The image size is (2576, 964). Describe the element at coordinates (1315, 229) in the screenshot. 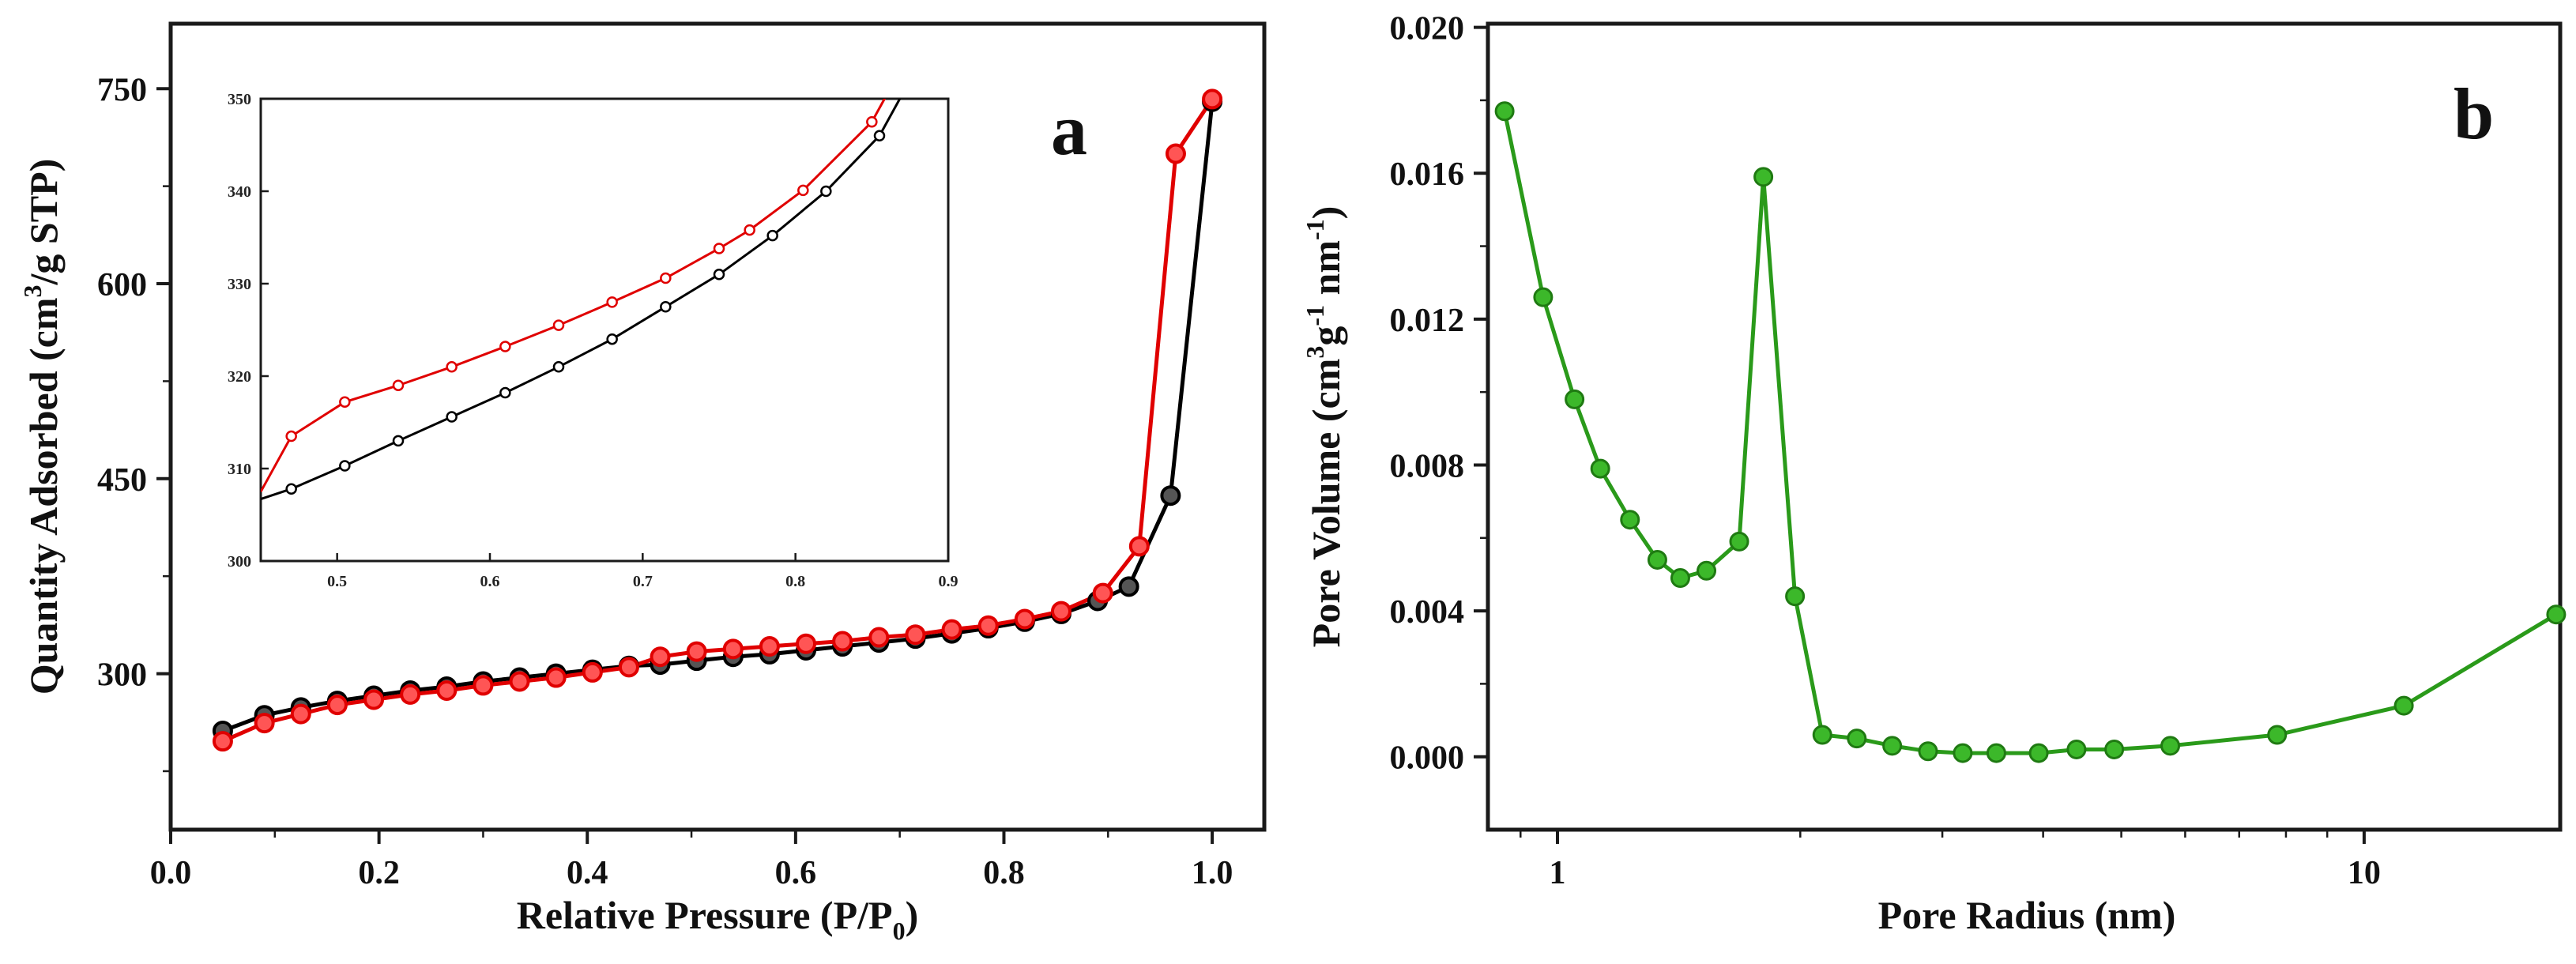

I see `panel-b-y-axis-title-sup3: -1` at that location.